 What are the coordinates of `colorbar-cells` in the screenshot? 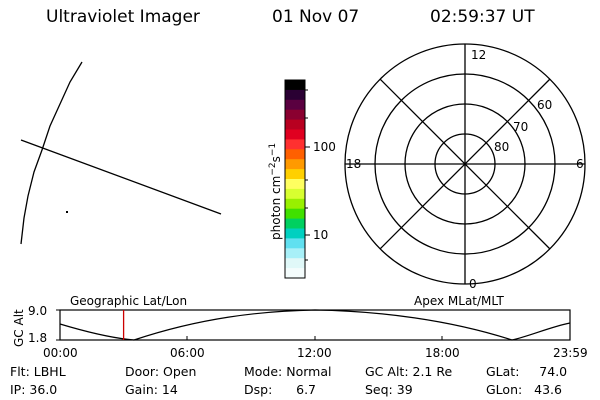 It's located at (295, 179).